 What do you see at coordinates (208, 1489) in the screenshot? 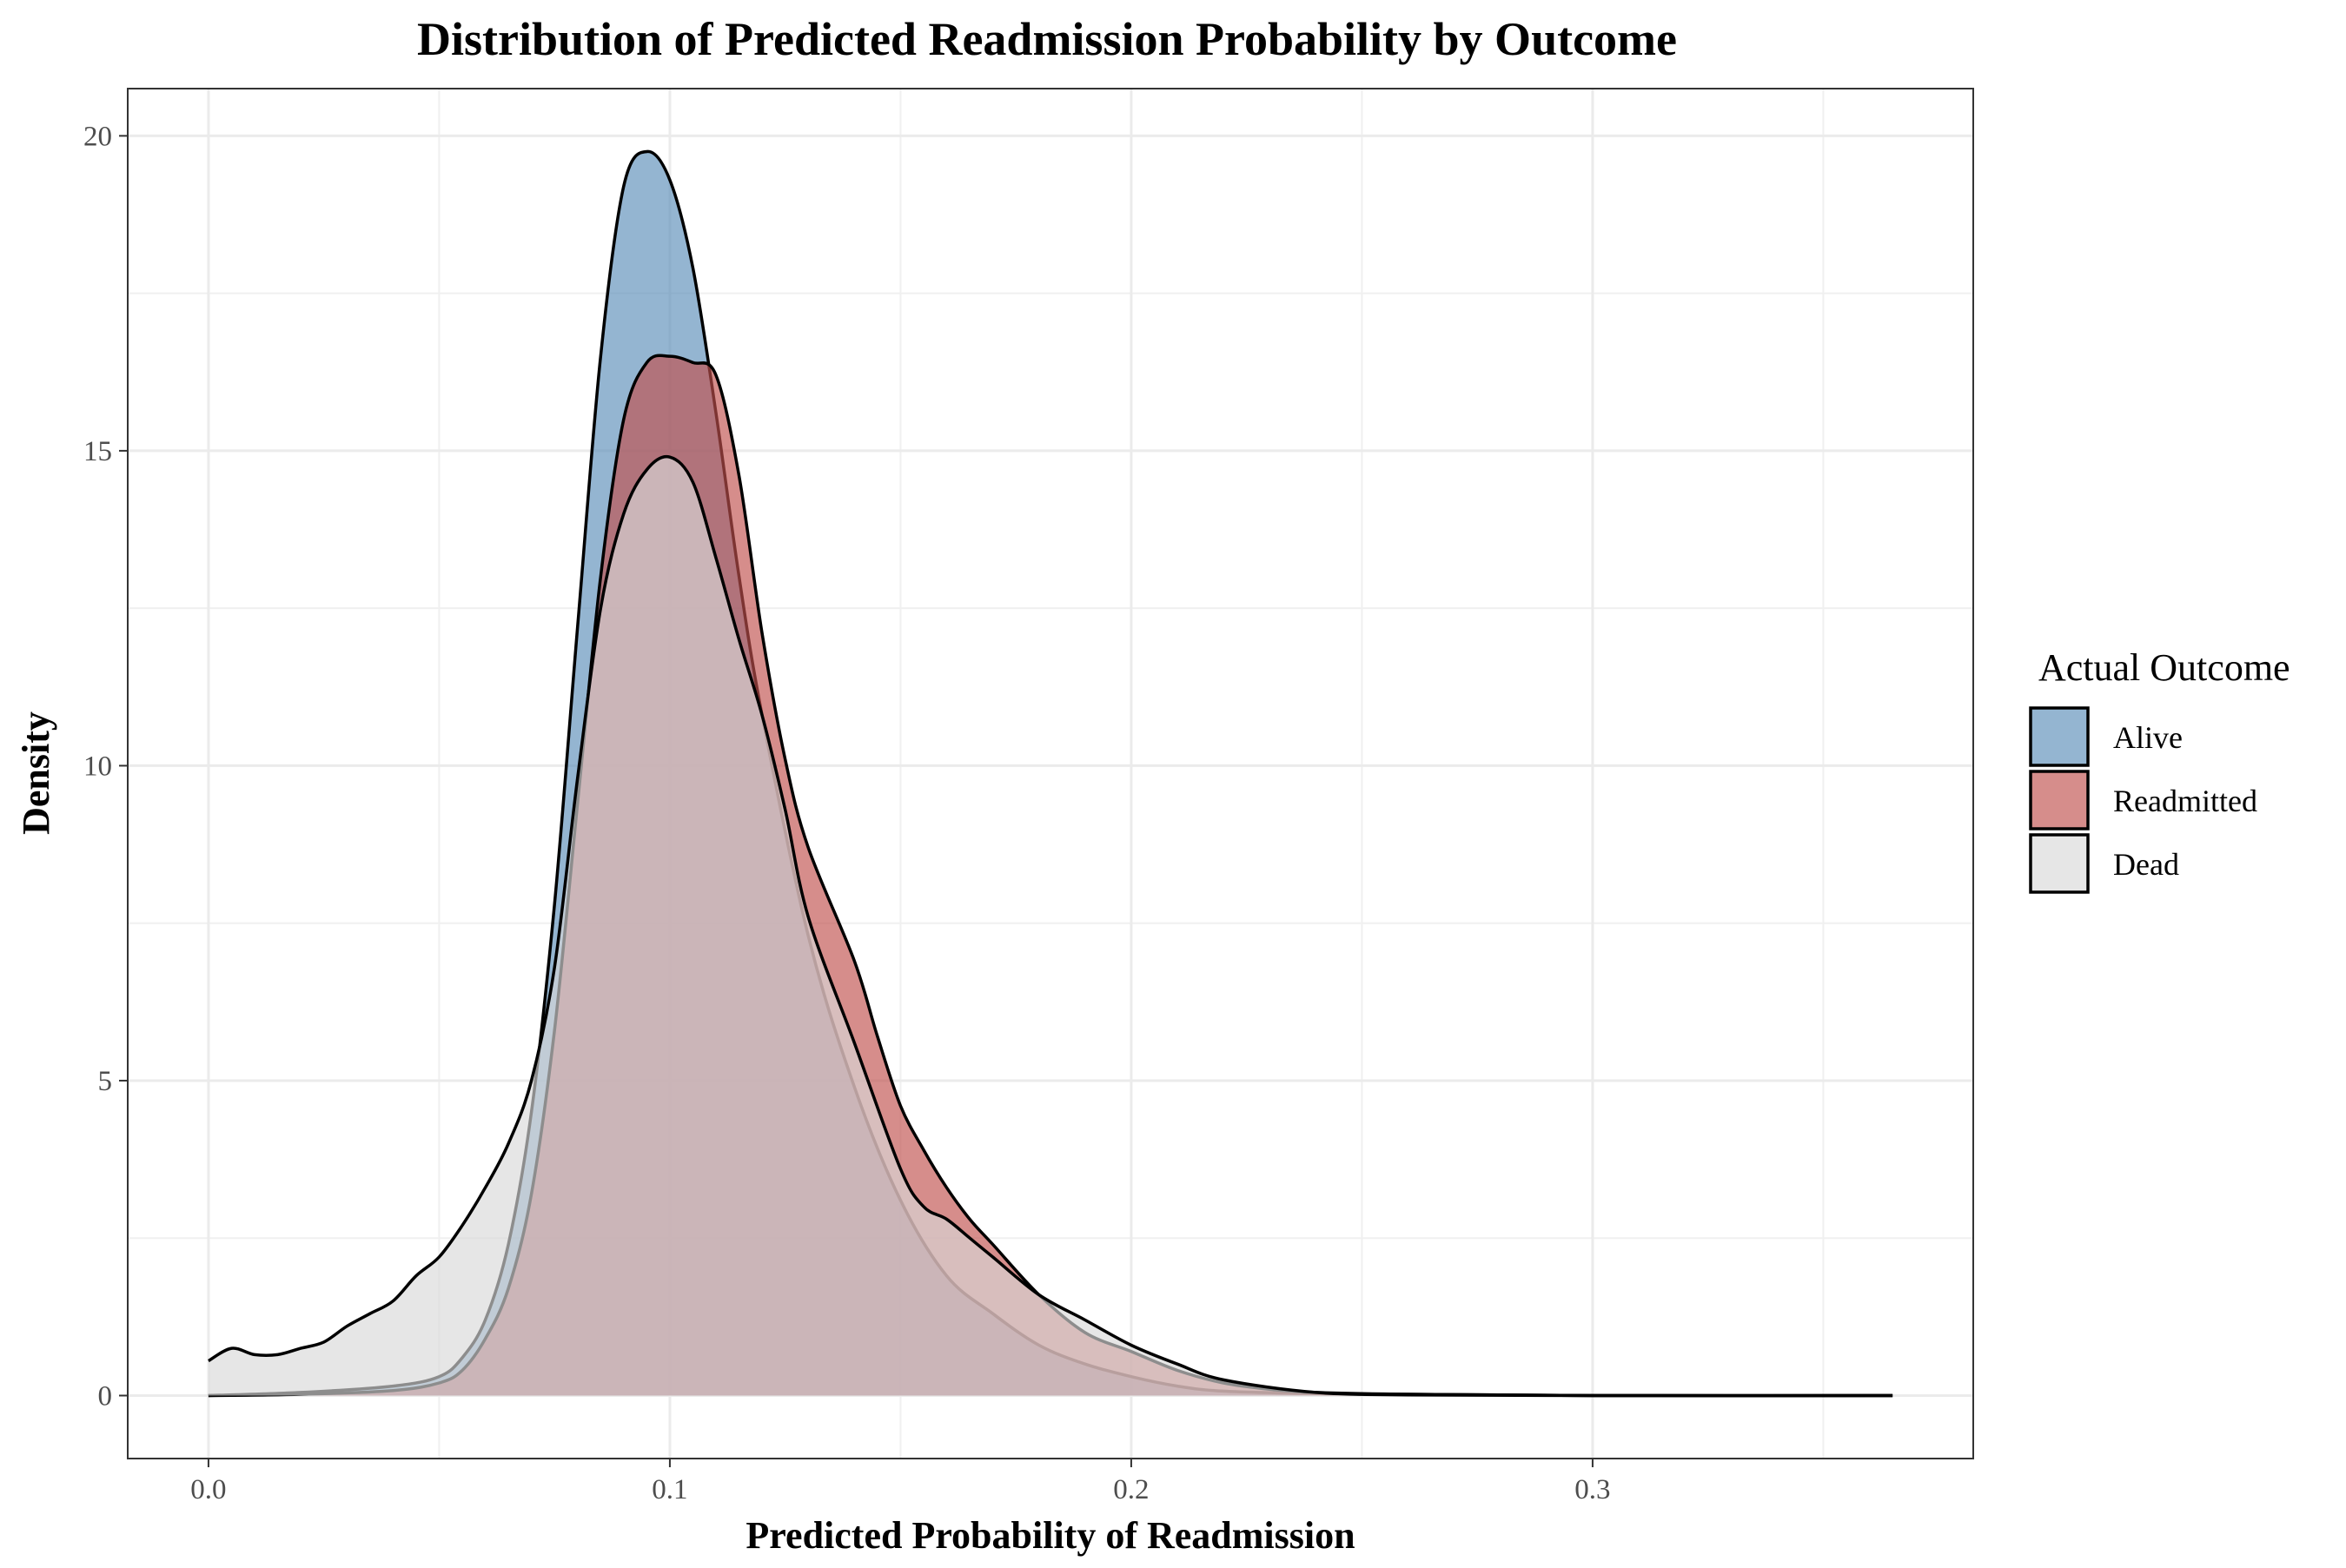
I see `x-tick-label: 0.0` at bounding box center [208, 1489].